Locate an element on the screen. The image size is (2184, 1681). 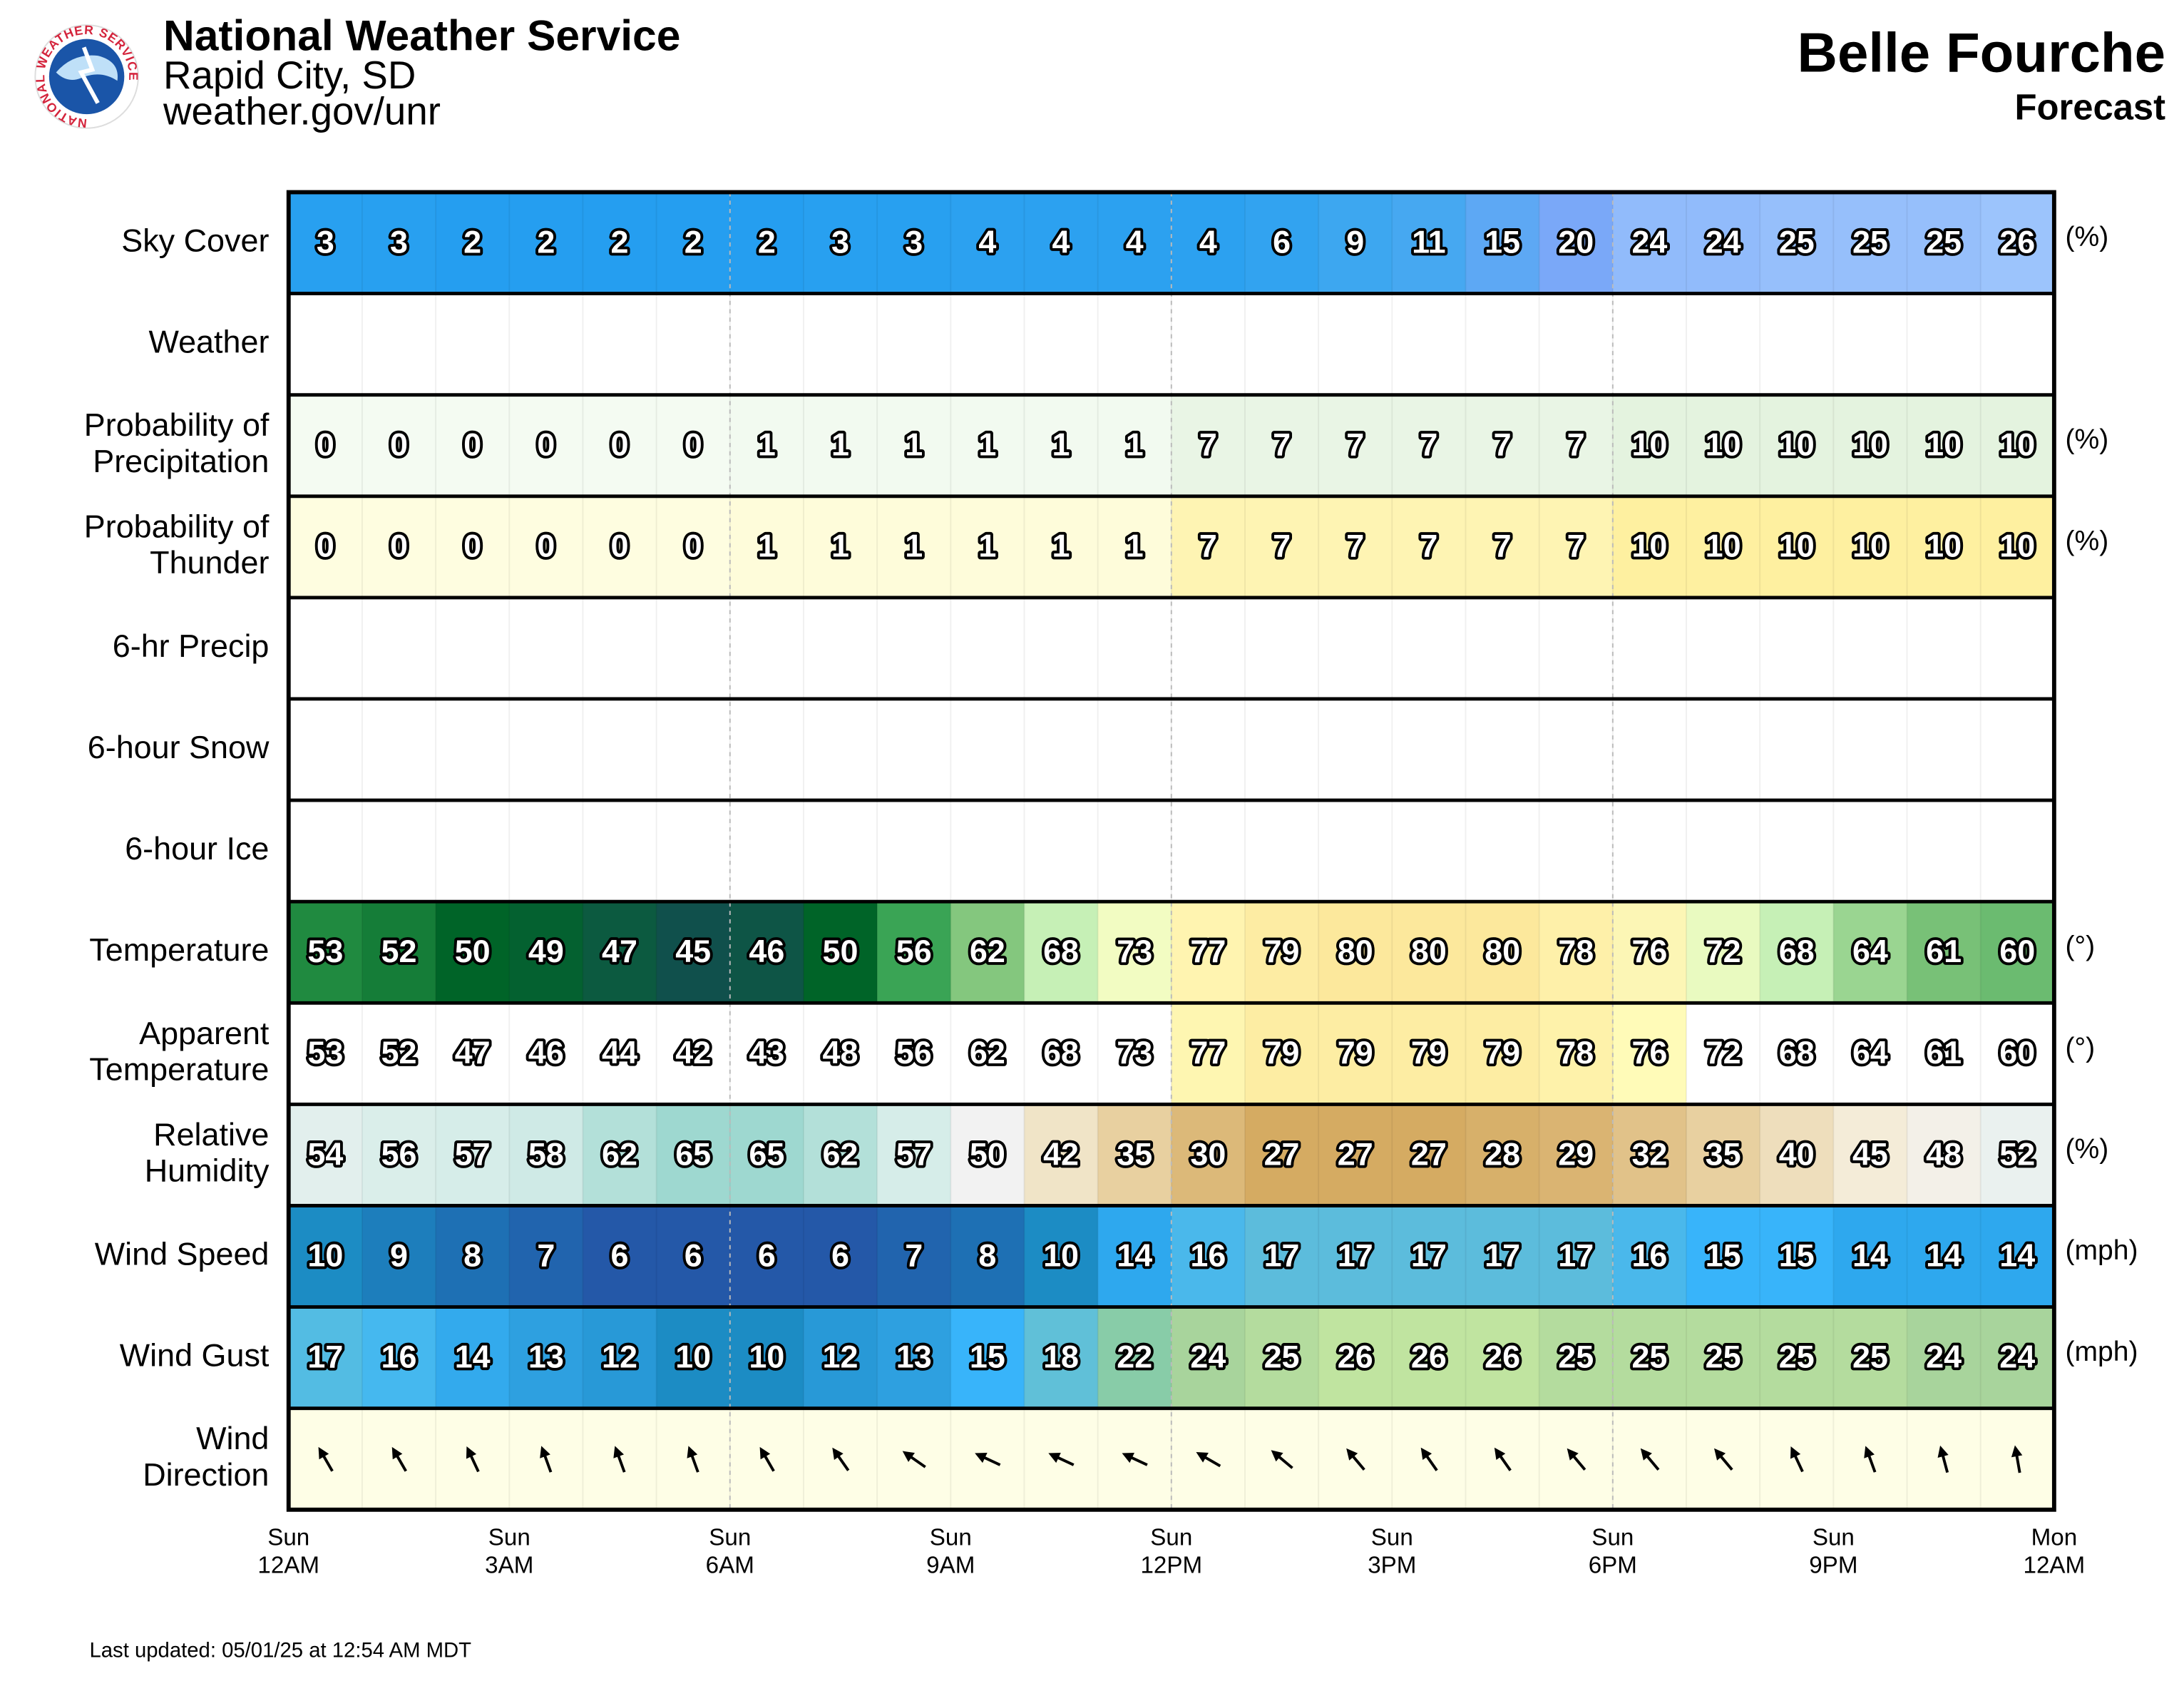
time-tick-label: 12AM is located at coordinates (2055, 1566).